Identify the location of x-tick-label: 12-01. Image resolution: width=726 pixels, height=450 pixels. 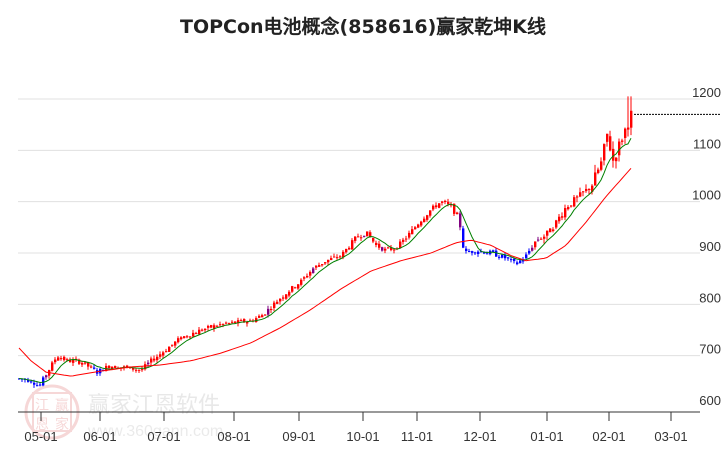
(479, 436).